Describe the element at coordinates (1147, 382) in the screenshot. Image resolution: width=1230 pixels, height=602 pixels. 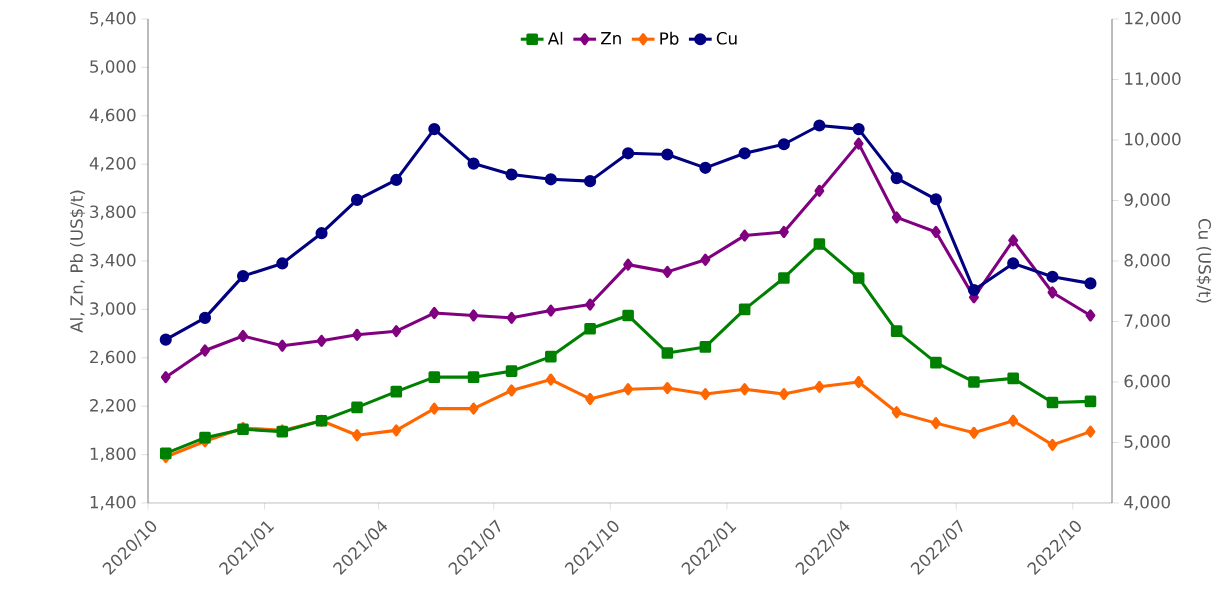
I see `y2-tick-label: 6,000` at that location.